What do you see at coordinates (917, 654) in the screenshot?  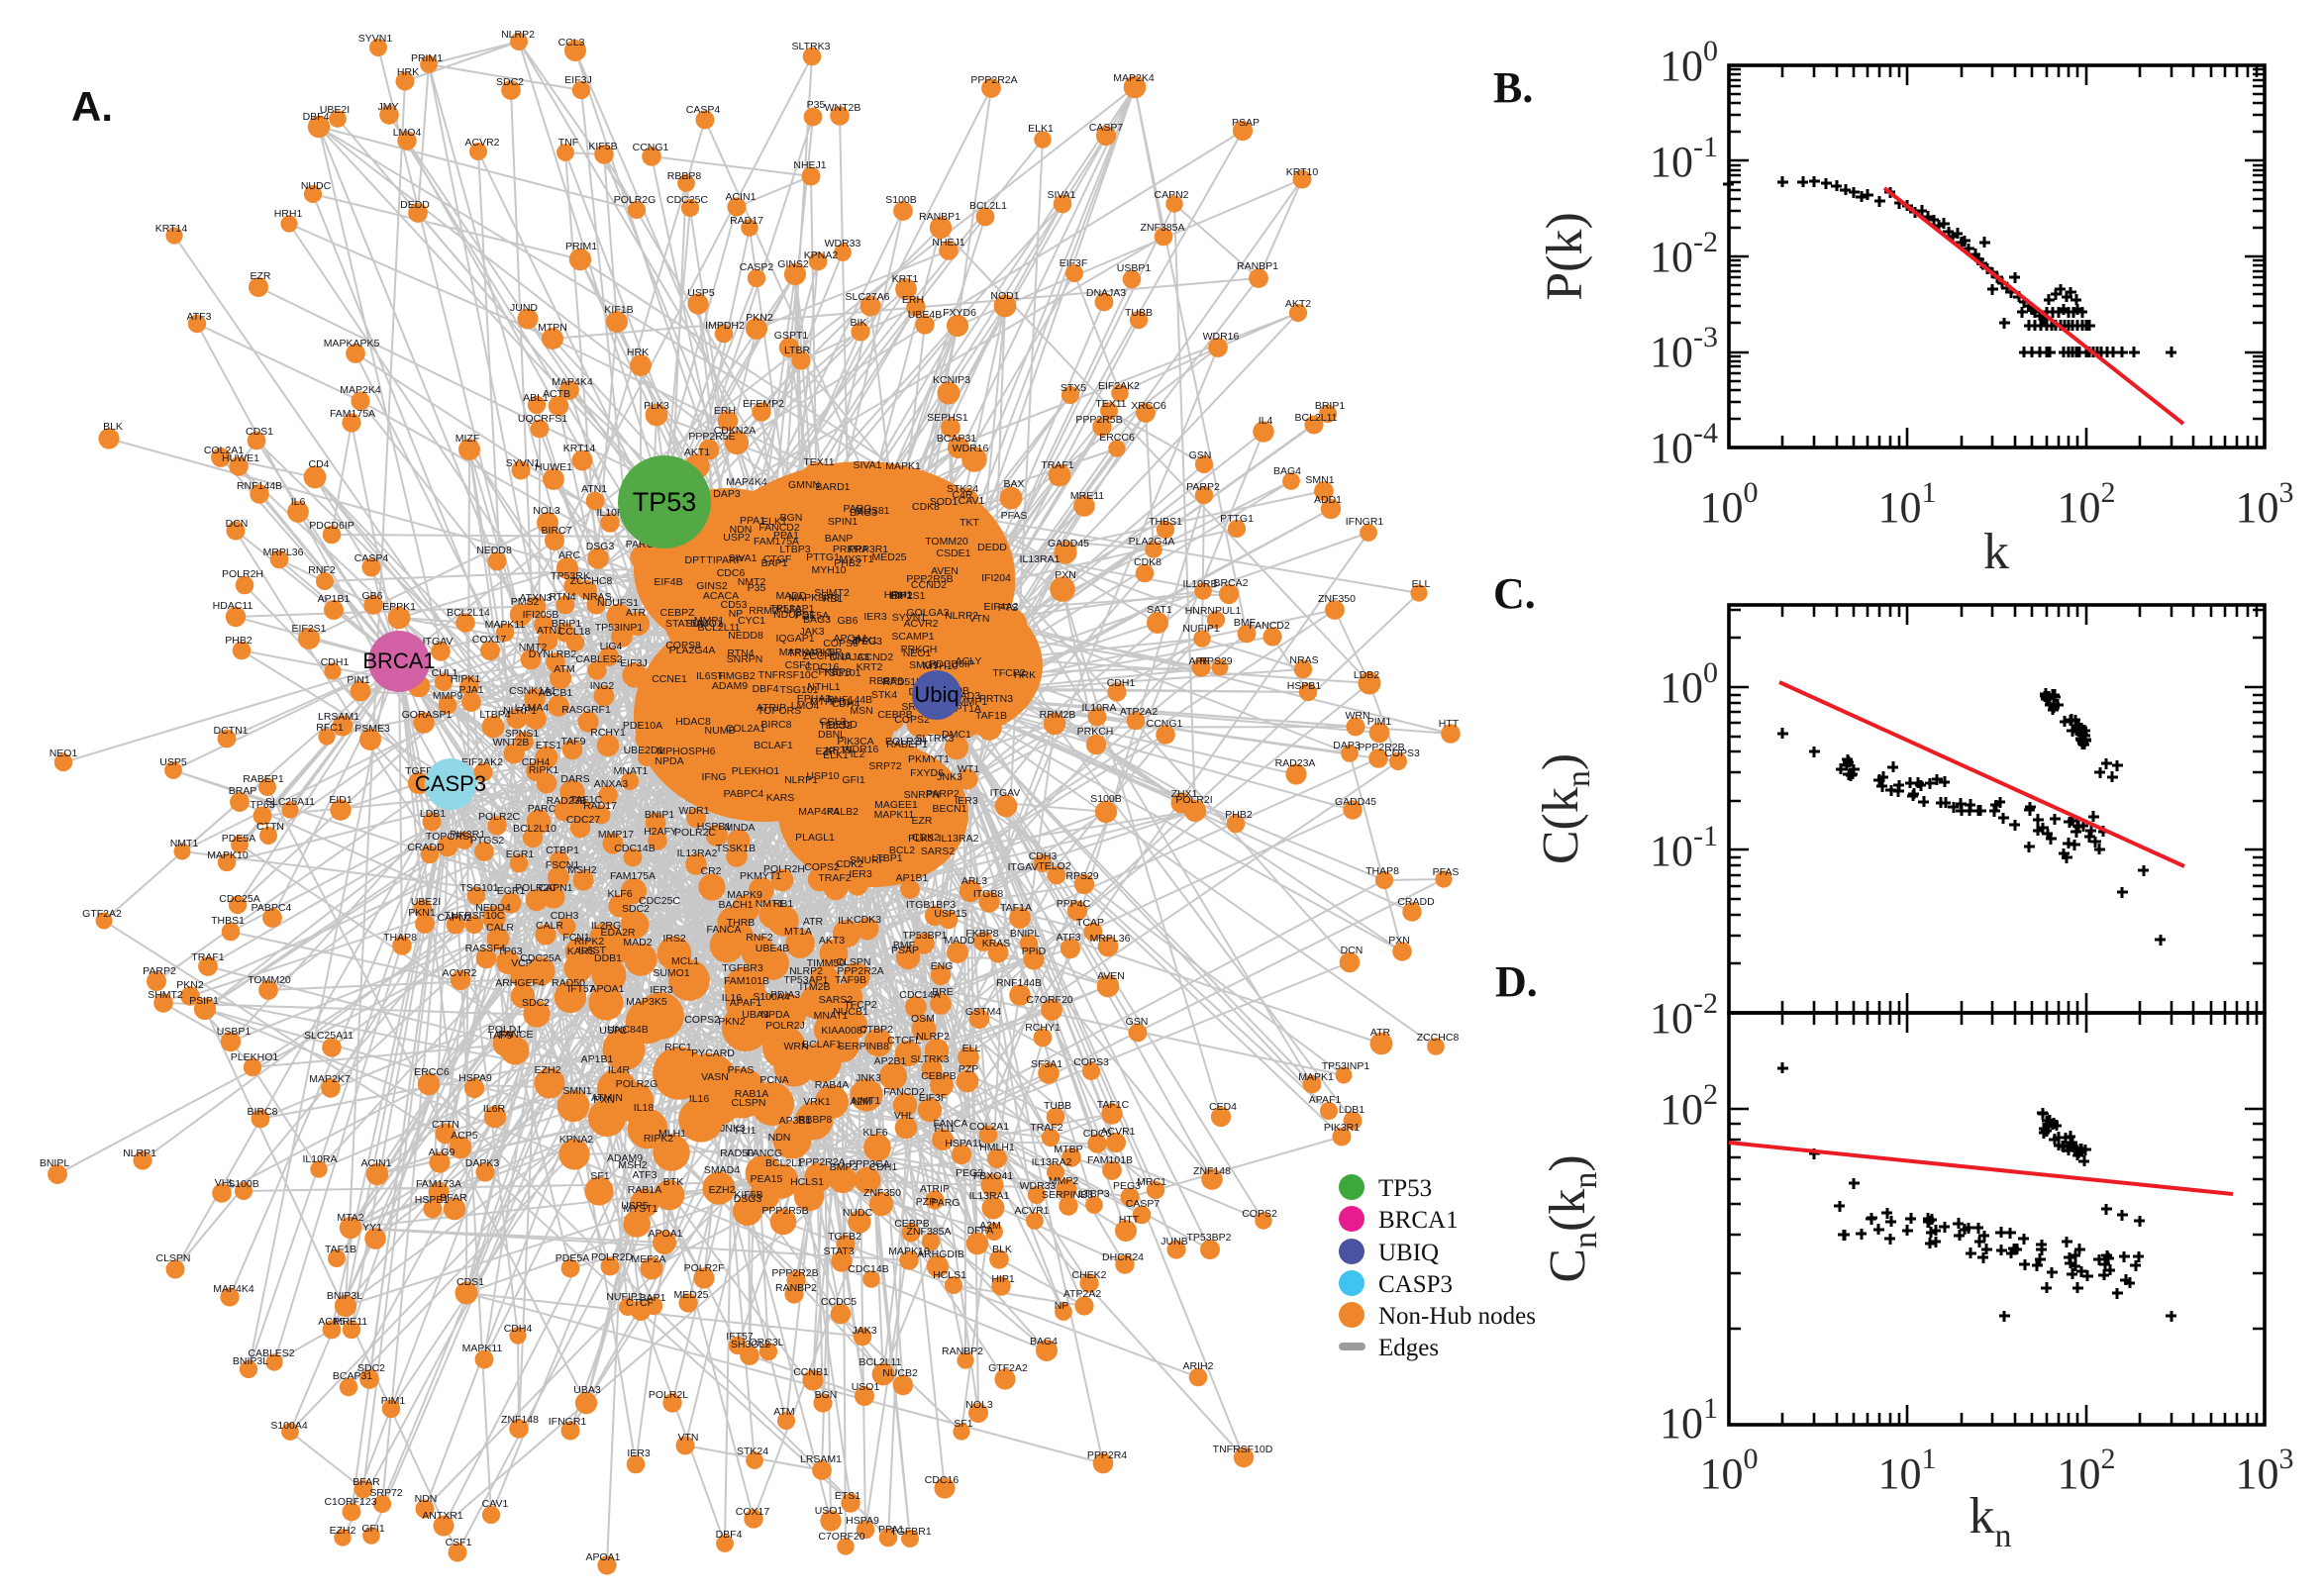 I see `svg-text: NEO1` at bounding box center [917, 654].